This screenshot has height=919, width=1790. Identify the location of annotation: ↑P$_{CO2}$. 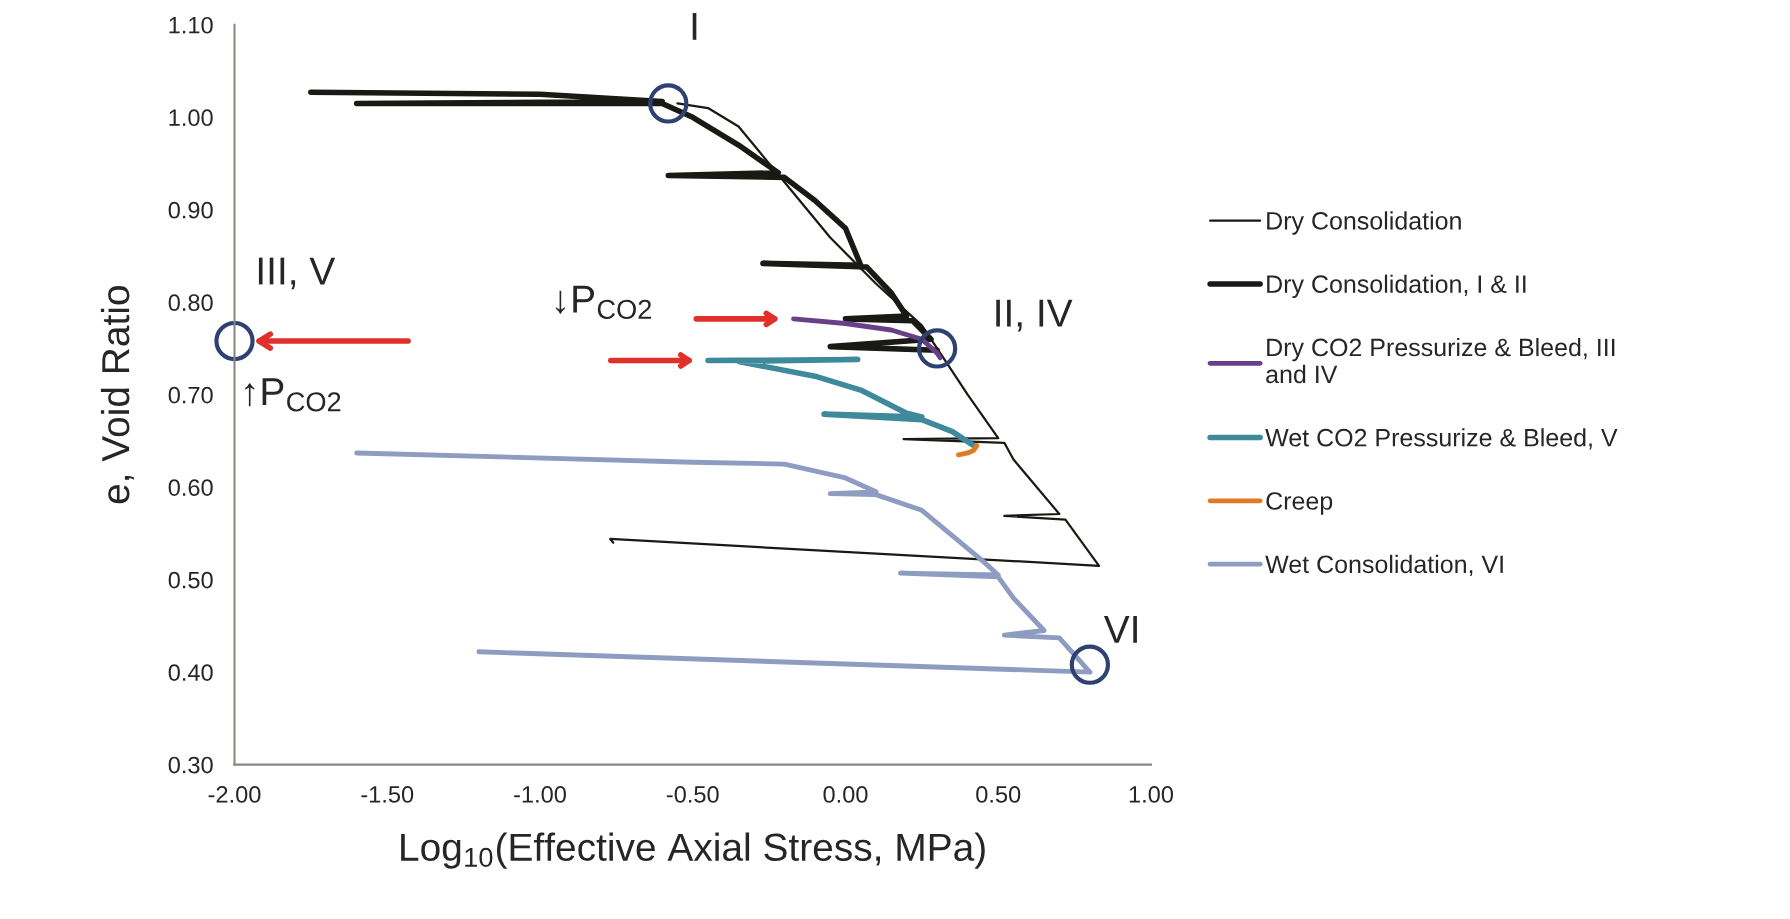
(293, 395).